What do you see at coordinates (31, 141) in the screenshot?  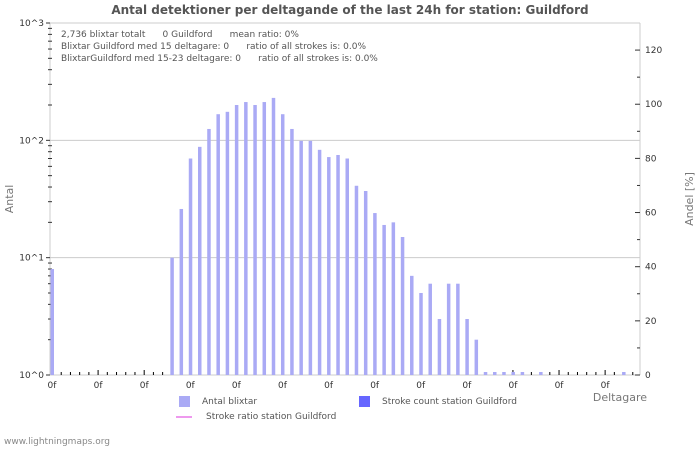 I see `y-left-tick-label: 10^2` at bounding box center [31, 141].